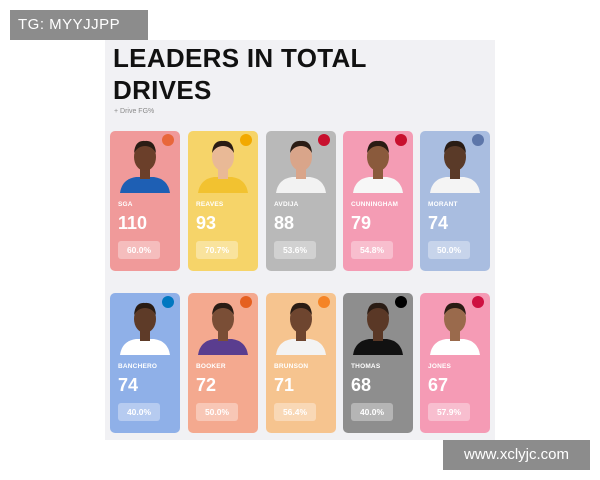 This screenshot has height=480, width=600. What do you see at coordinates (240, 74) in the screenshot?
I see `page-title: LEADERS IN TOTAL DRIVES` at bounding box center [240, 74].